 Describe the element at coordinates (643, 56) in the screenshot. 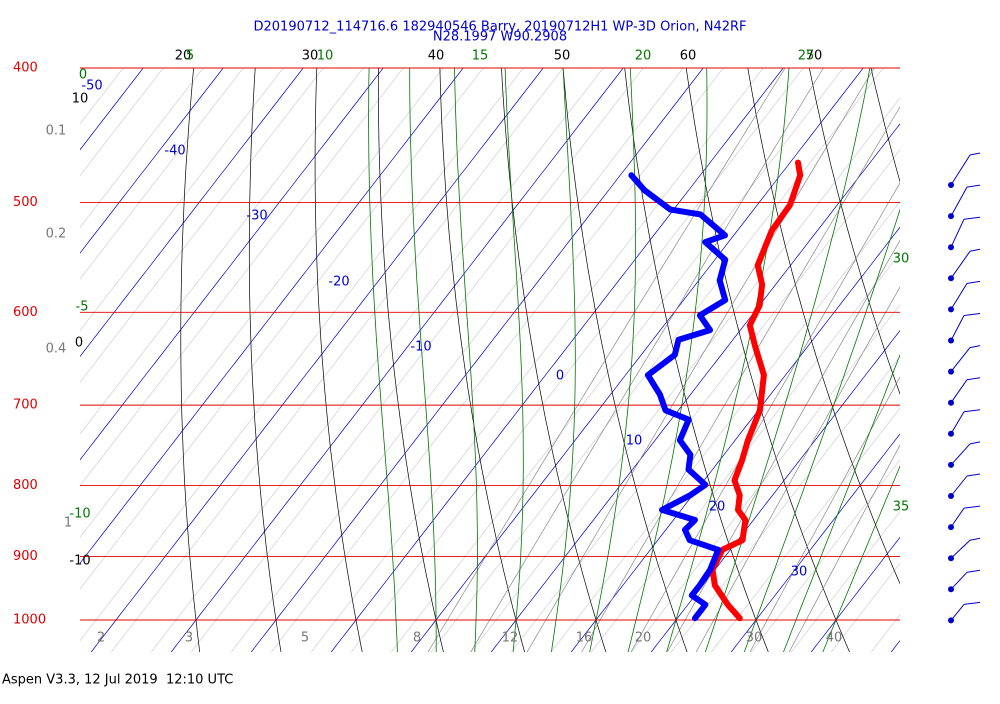

I see `moist-adiabat-label: 20` at that location.